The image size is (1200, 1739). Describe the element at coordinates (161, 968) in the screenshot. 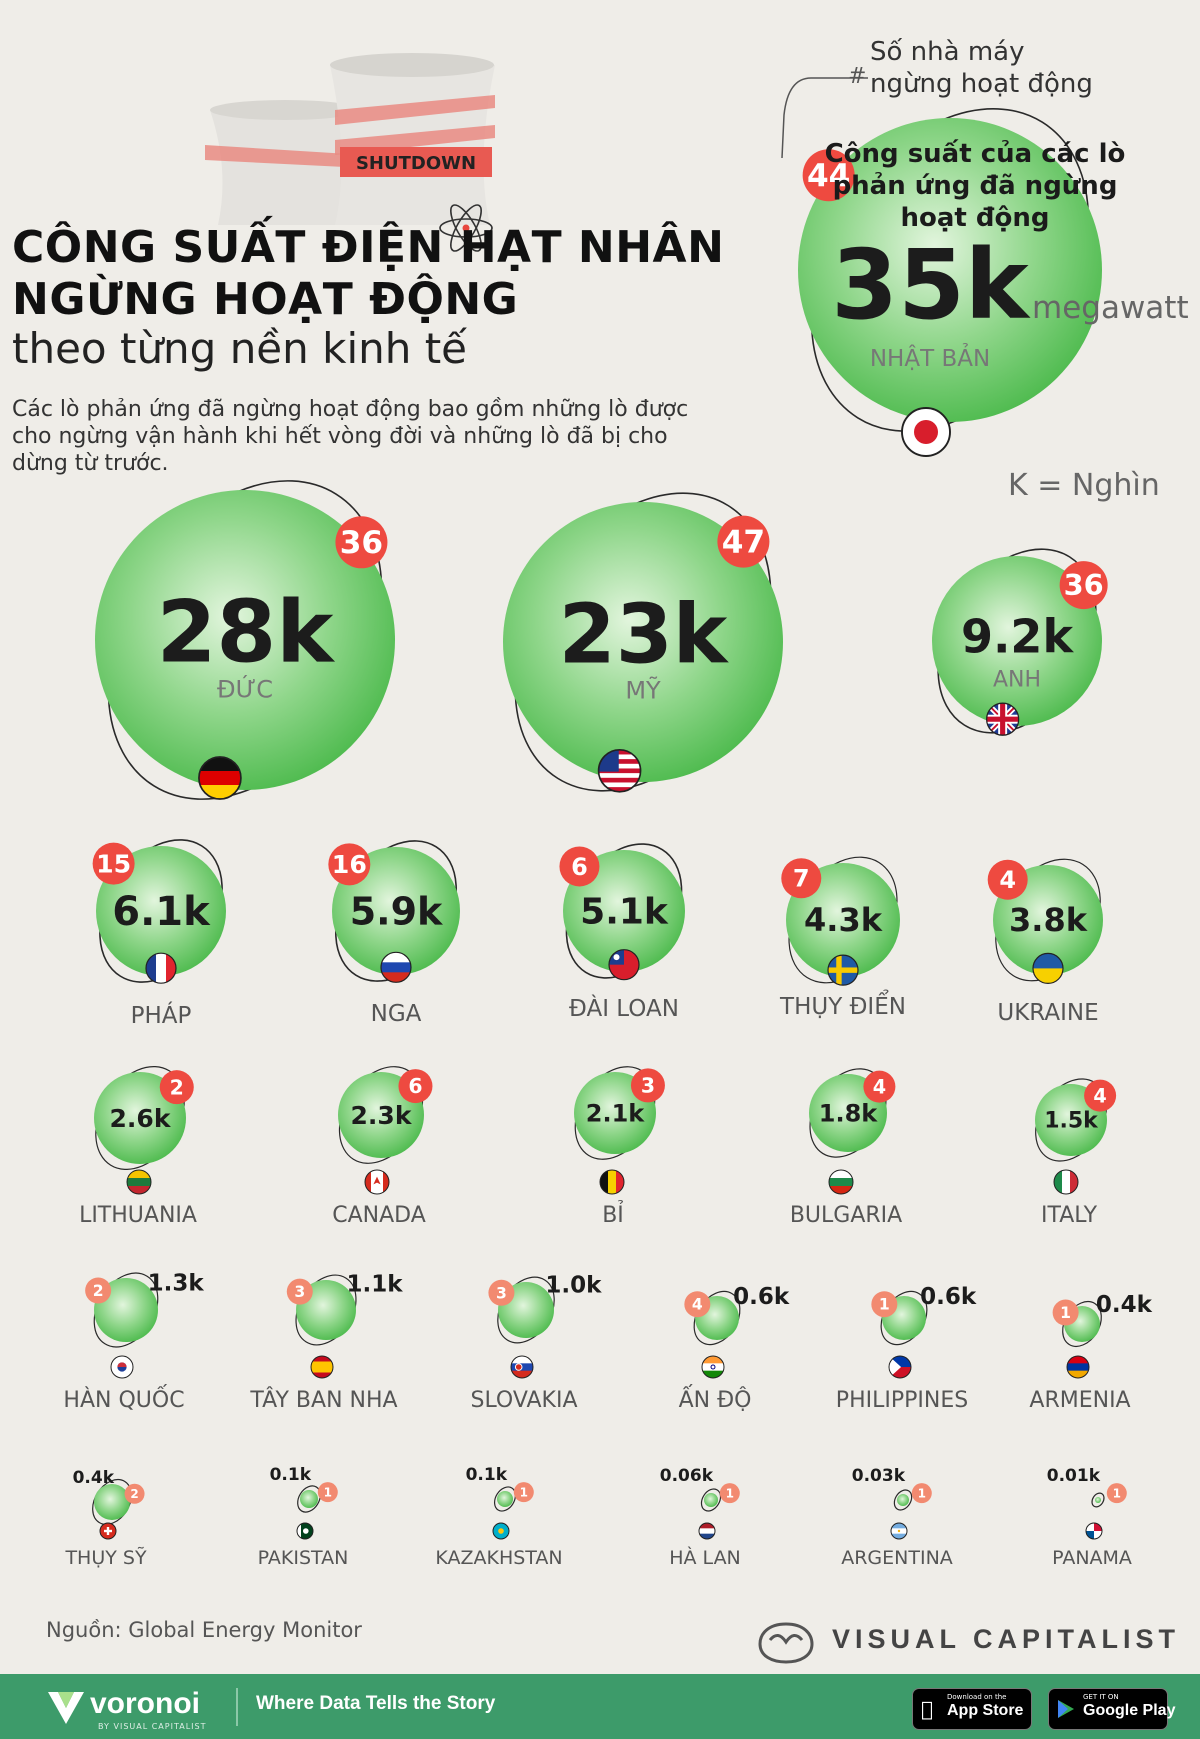

I see `france-flag-icon` at that location.